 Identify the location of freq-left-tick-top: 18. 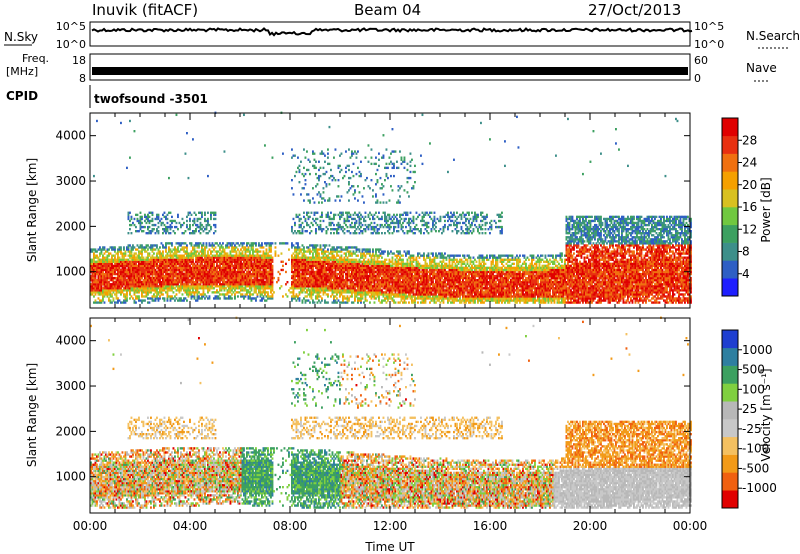
(79, 60).